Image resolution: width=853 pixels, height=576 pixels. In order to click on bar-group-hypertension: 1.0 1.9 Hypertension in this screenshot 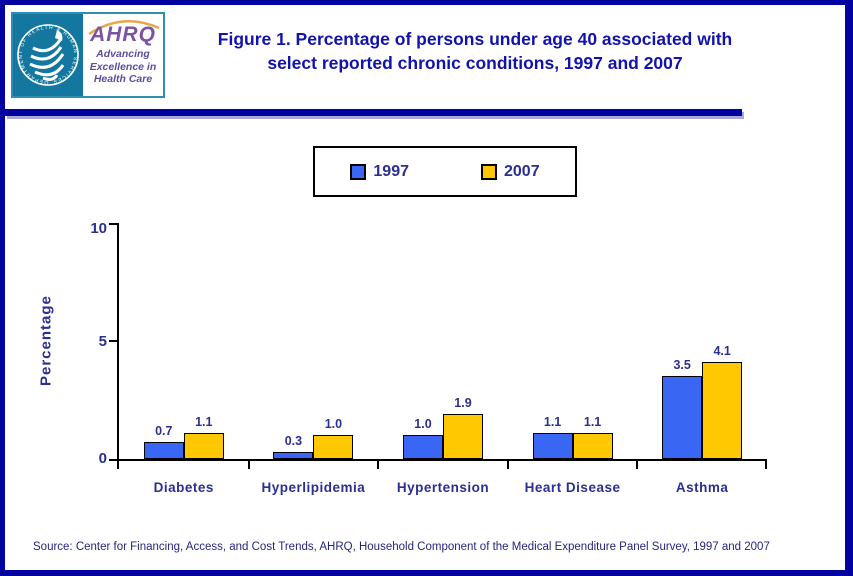, I will do `click(443, 359)`.